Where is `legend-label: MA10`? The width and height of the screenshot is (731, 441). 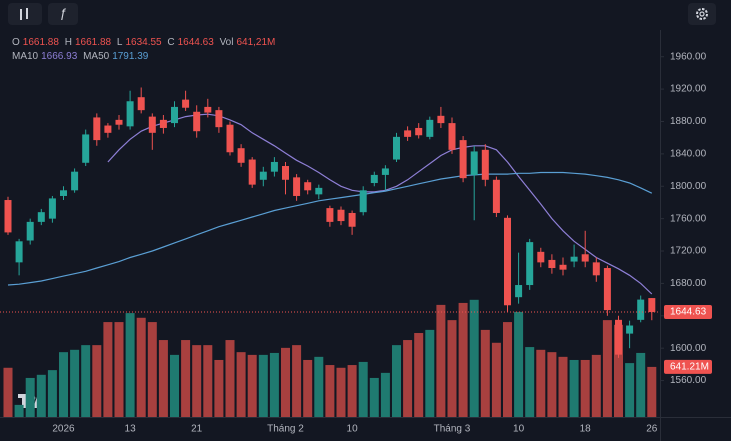 legend-label: MA10 is located at coordinates (25, 56).